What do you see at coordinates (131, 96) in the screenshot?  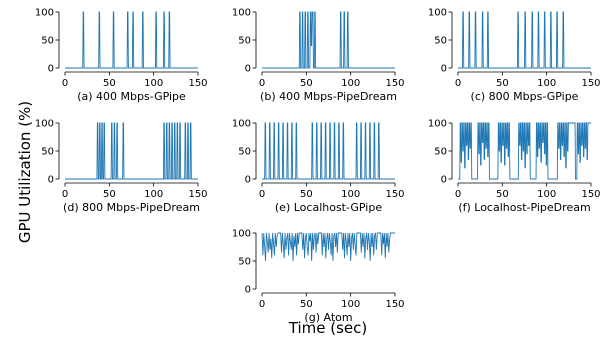 I see `subplot-caption: (a) 400 Mbps-GPipe` at bounding box center [131, 96].